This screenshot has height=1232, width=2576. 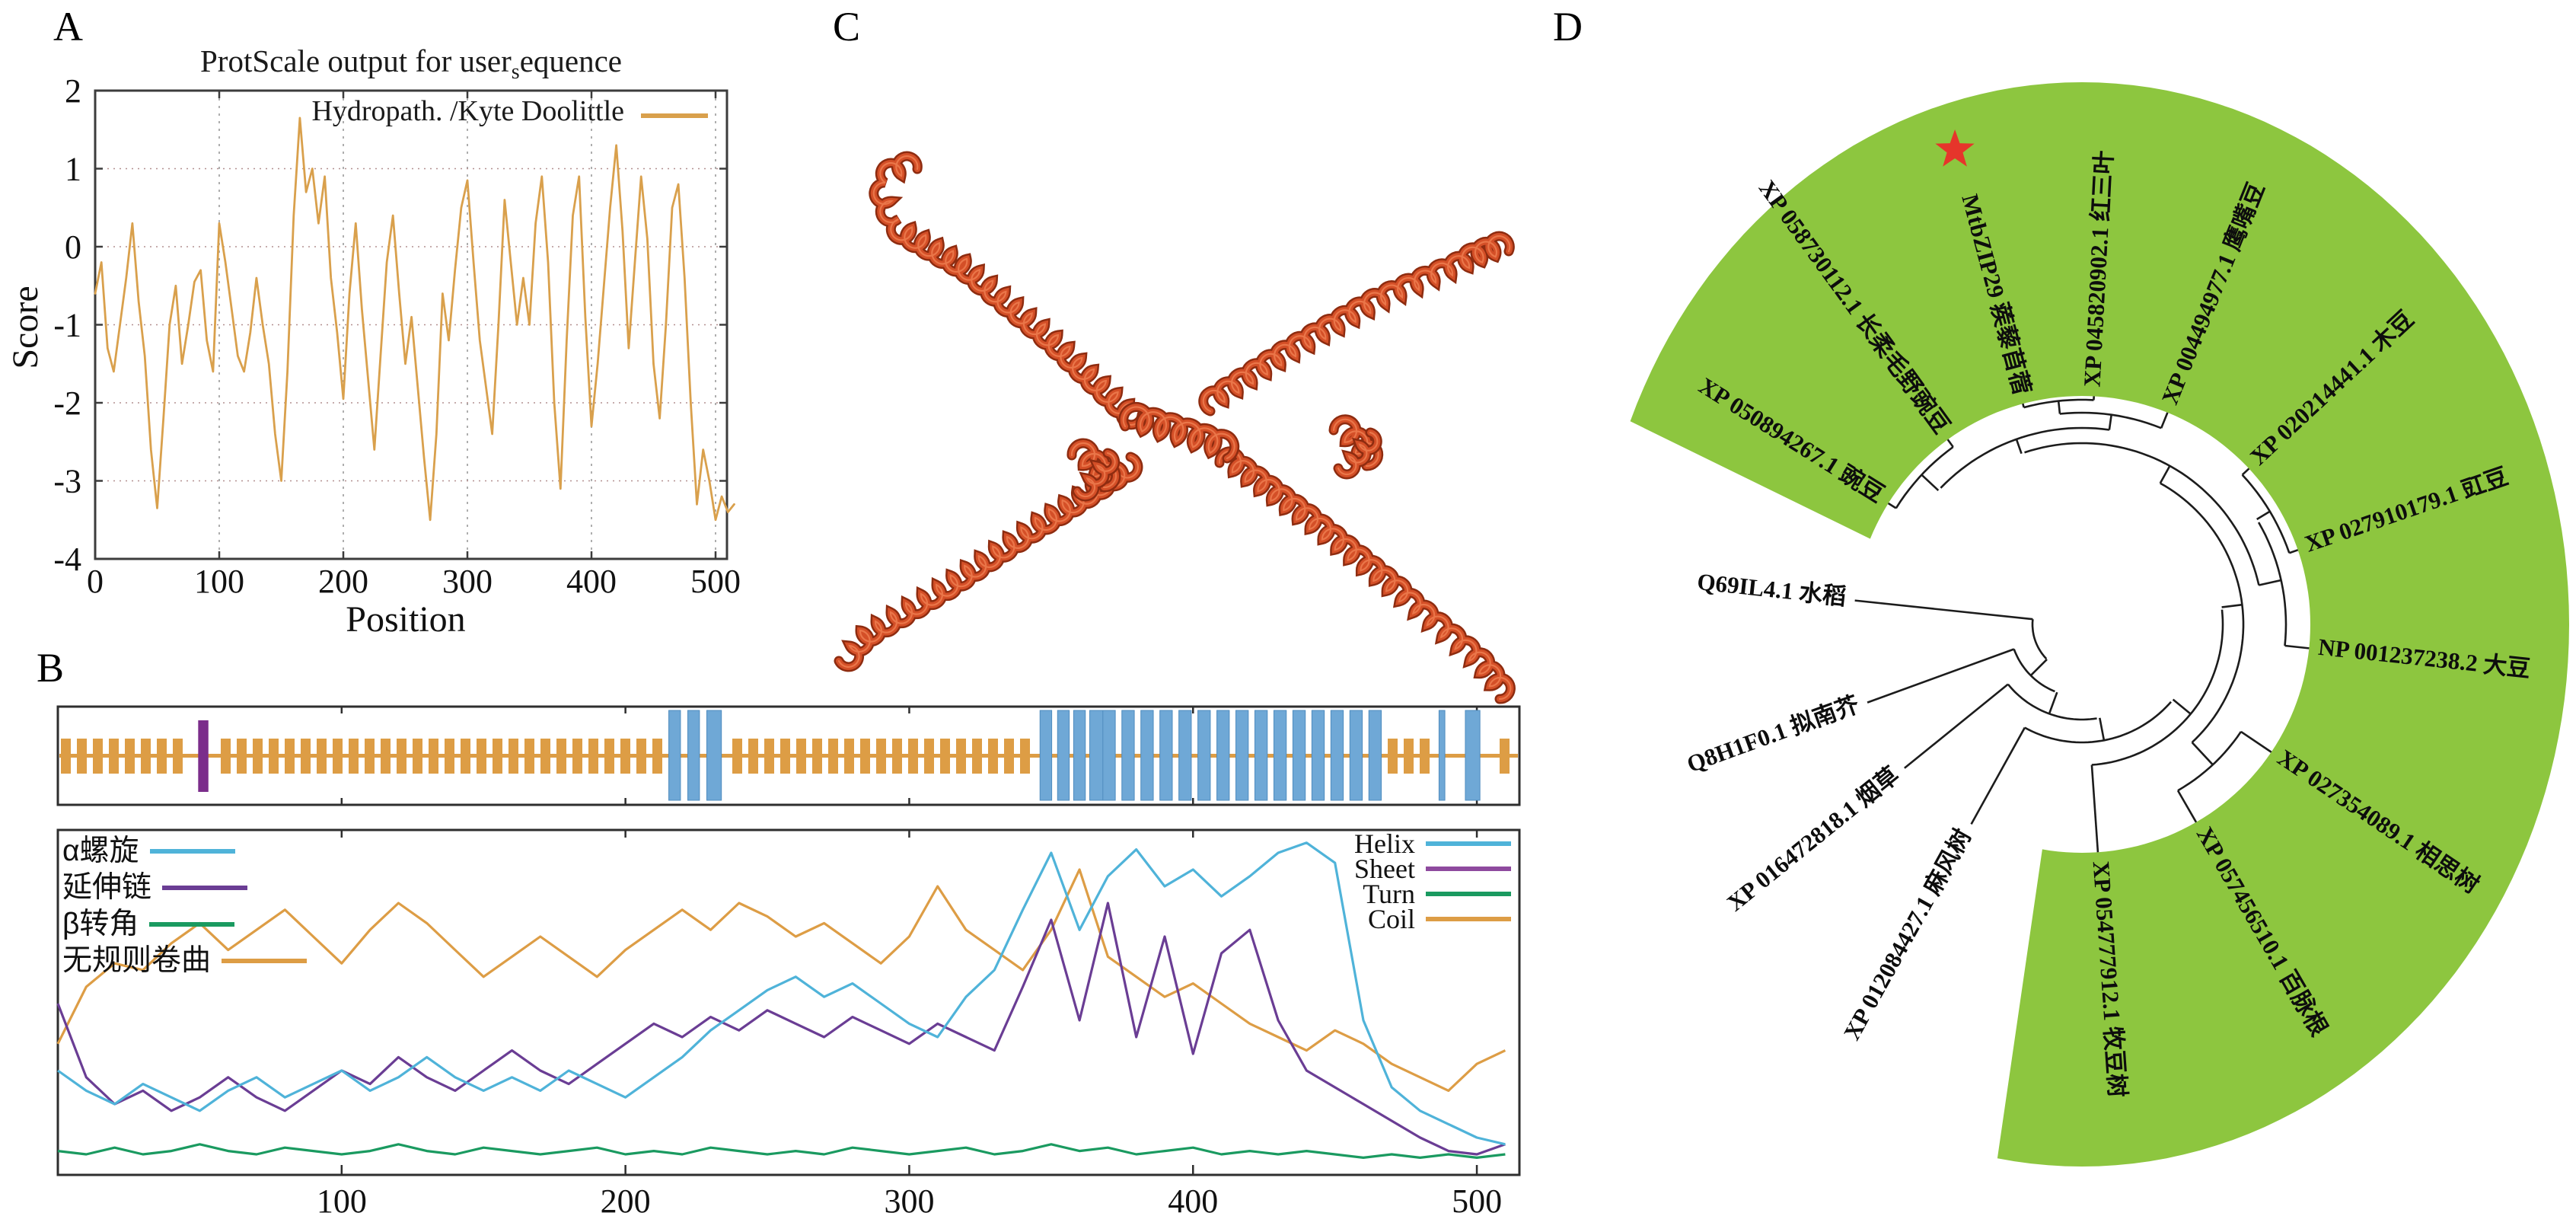 I want to click on y-tick-label: 2, so click(x=73, y=91).